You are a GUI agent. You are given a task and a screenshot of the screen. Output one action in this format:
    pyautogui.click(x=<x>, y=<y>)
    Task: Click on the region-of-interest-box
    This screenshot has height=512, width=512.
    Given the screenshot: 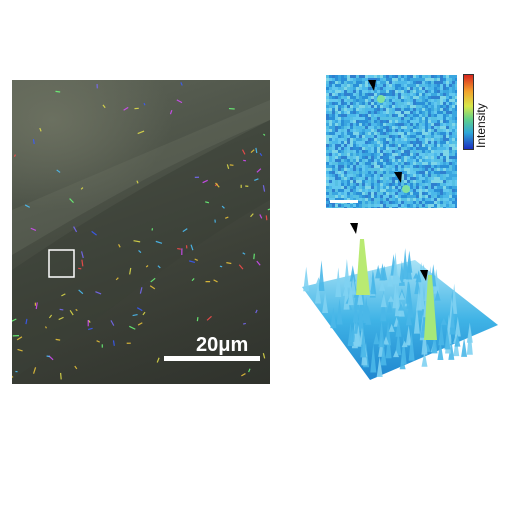 What is the action you would take?
    pyautogui.click(x=61, y=263)
    